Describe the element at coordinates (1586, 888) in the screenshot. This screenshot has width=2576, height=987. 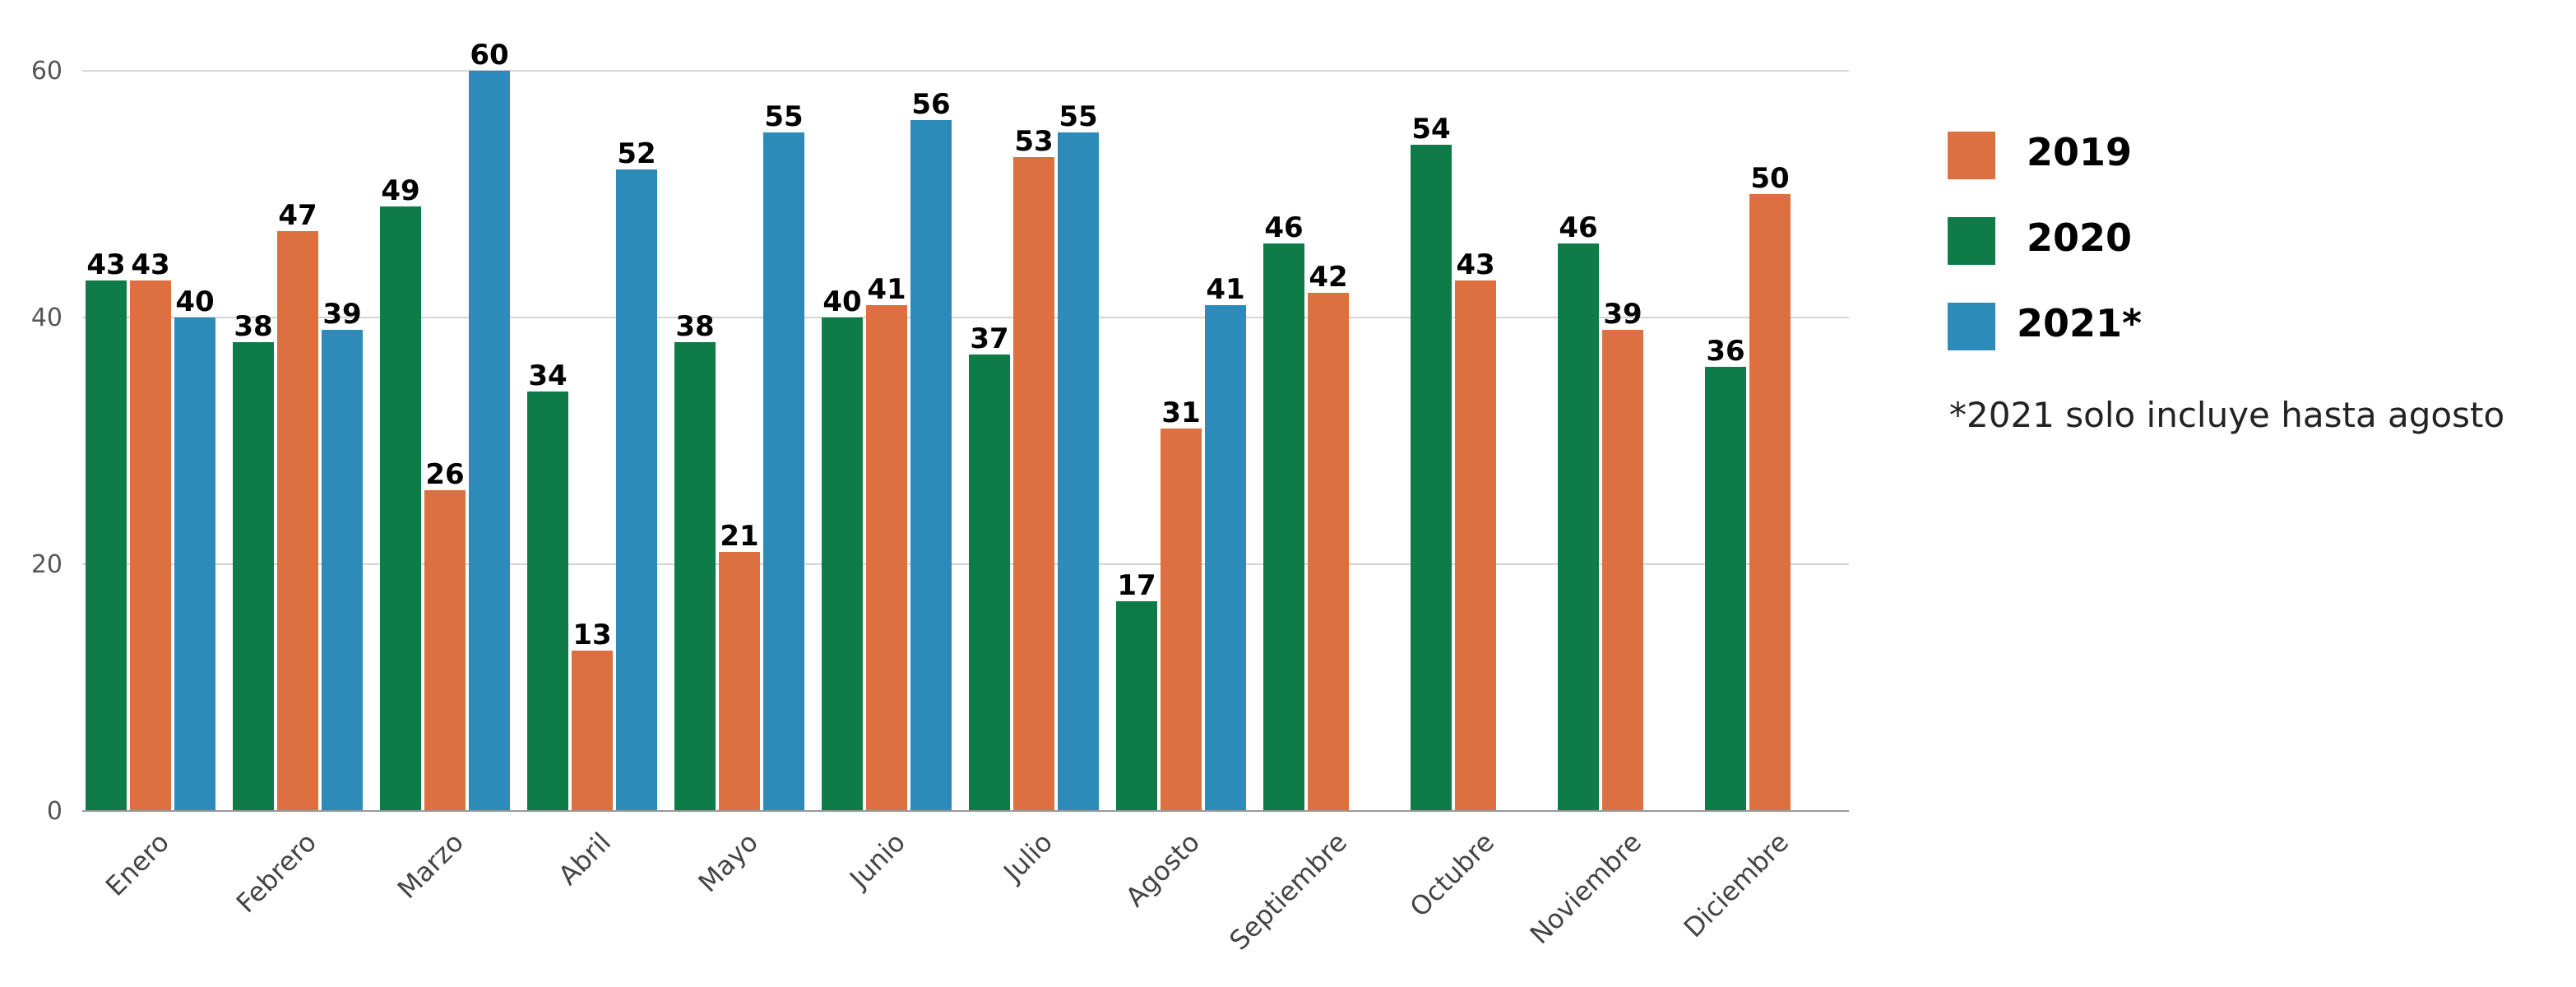
I see `x-category-label: Noviembre` at that location.